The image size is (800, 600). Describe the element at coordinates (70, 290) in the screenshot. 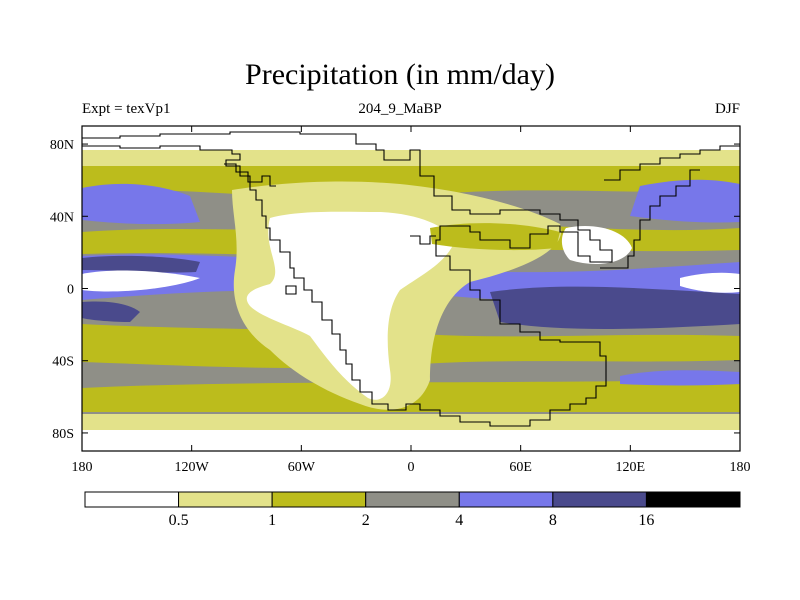

I see `y-tick-label: 0` at that location.